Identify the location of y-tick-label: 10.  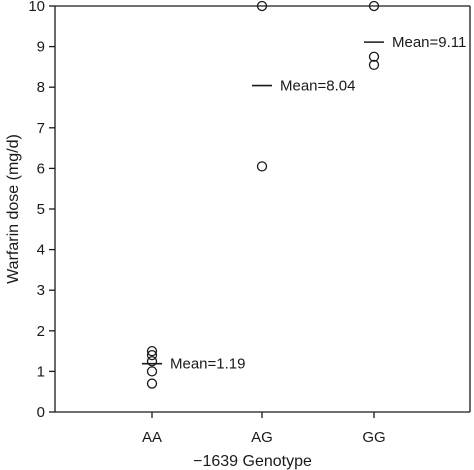
(36, 7).